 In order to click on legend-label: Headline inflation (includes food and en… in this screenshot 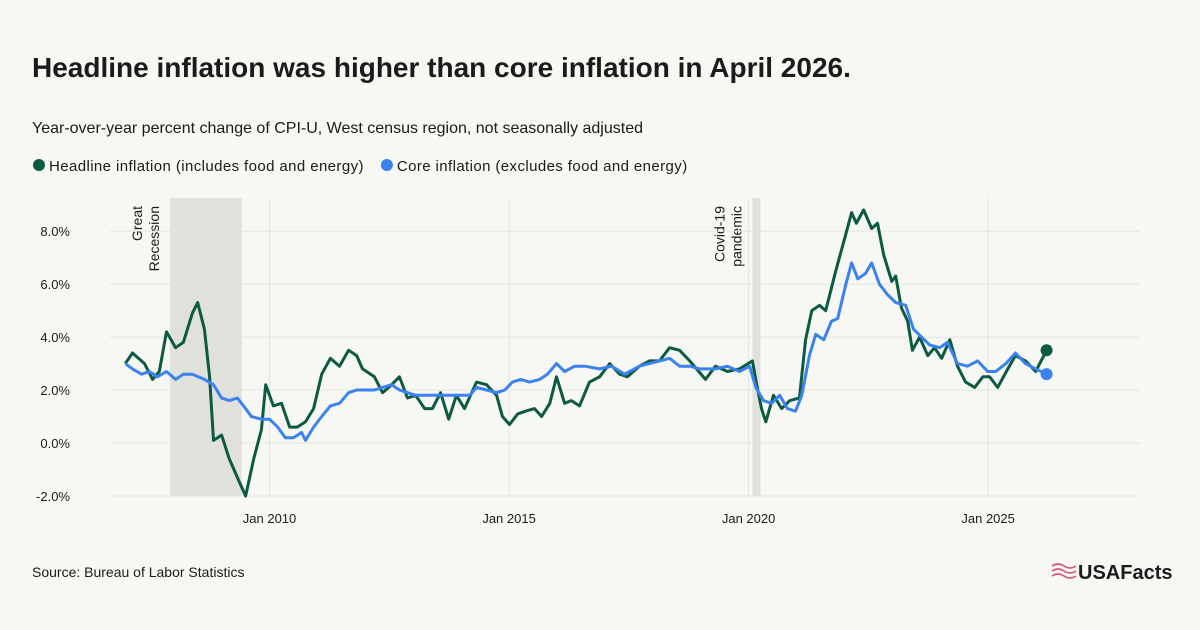, I will do `click(206, 166)`.